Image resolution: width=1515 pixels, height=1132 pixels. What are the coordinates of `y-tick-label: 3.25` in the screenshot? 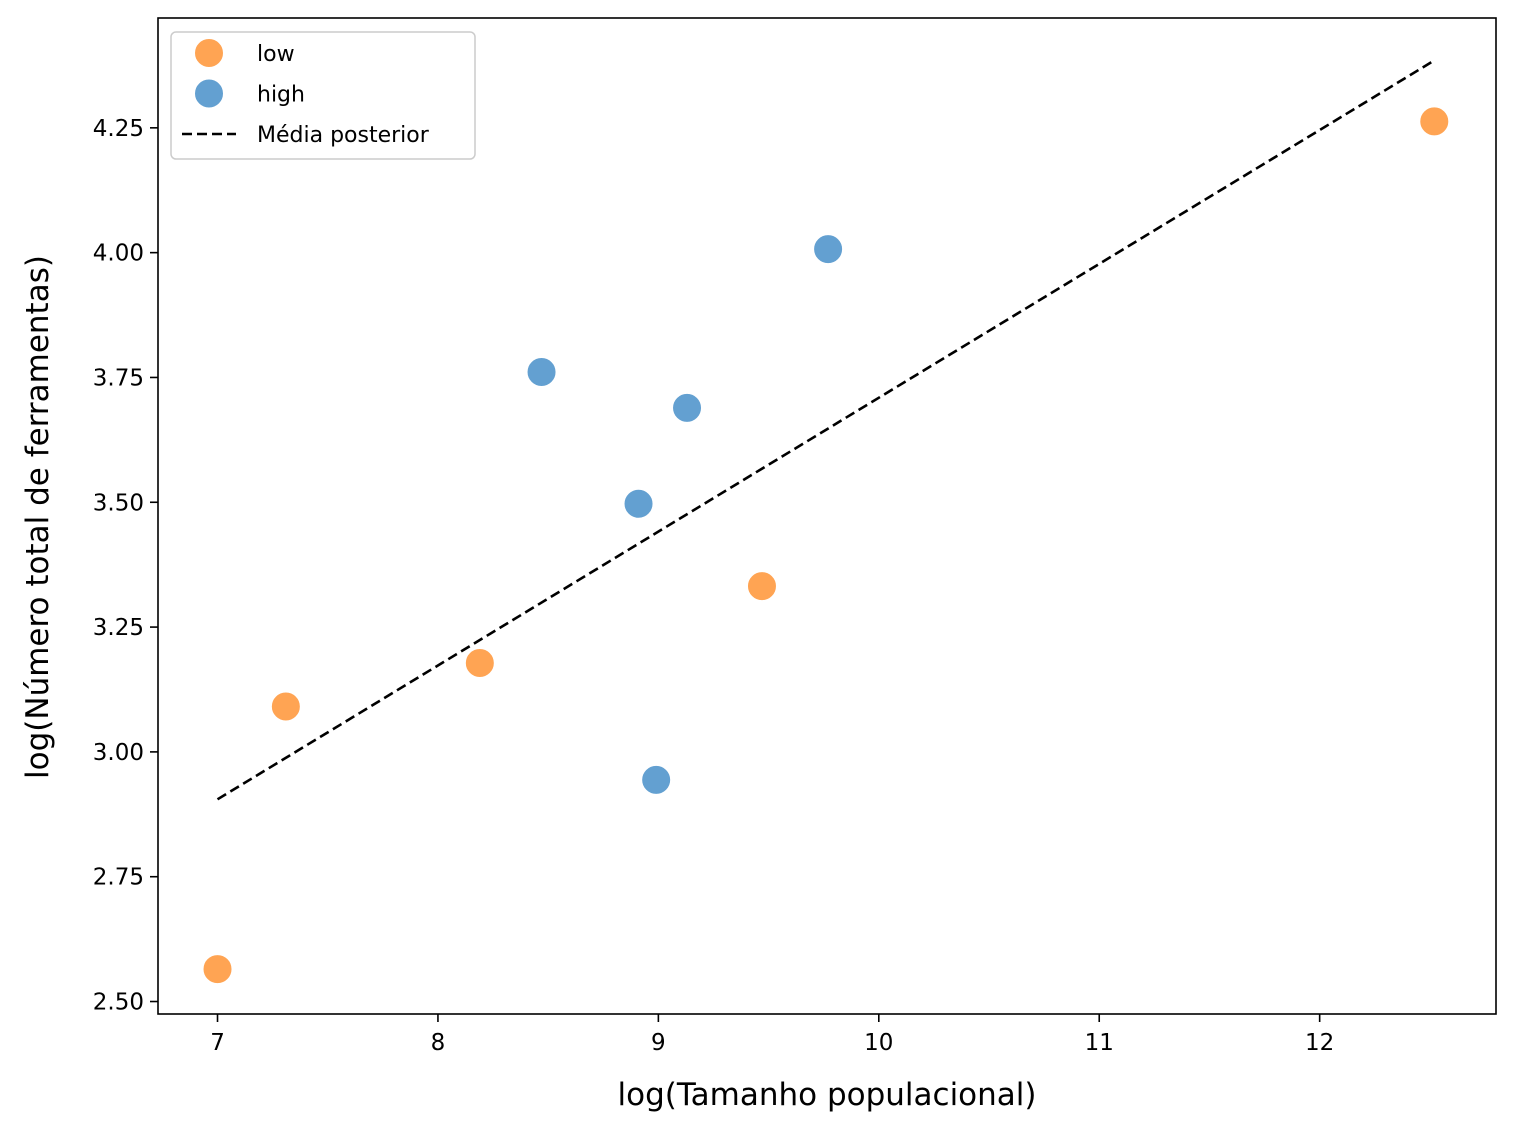 It's located at (118, 628).